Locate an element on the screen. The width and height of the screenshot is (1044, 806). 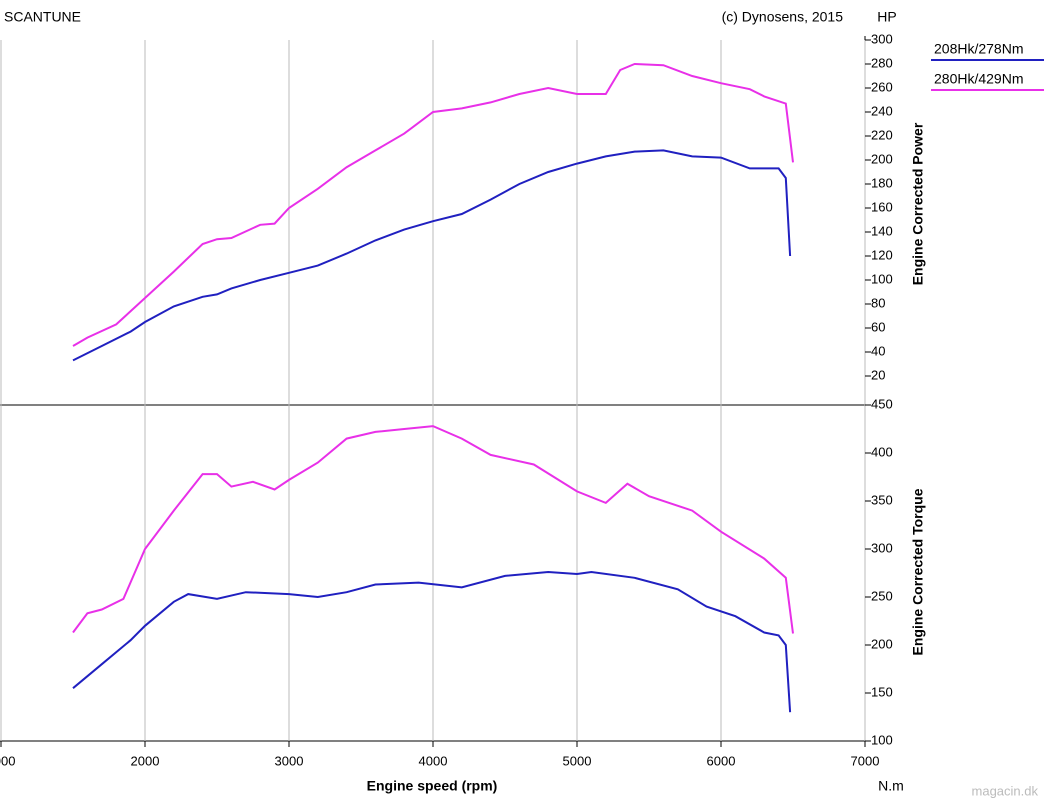
copyright: (c) Dynosens, 2015 is located at coordinates (783, 17).